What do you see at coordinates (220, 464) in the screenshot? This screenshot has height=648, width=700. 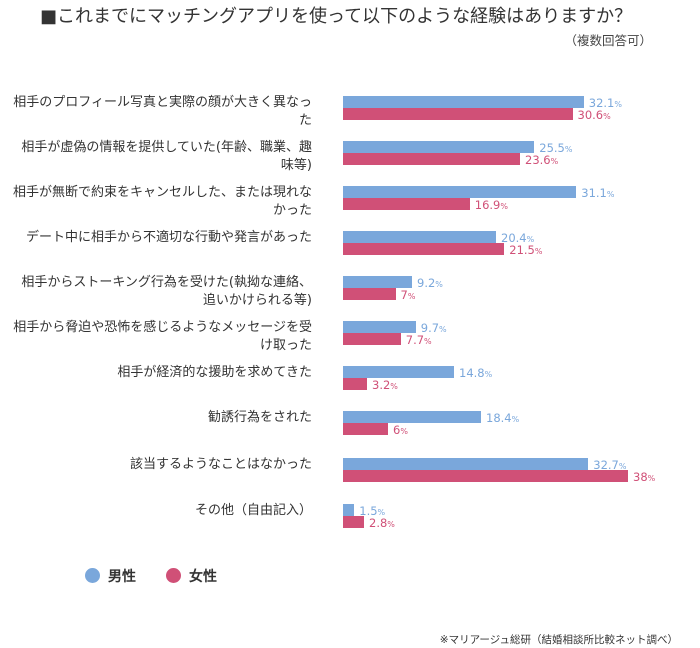 I see `category-label: 該当するようなことはなかった` at bounding box center [220, 464].